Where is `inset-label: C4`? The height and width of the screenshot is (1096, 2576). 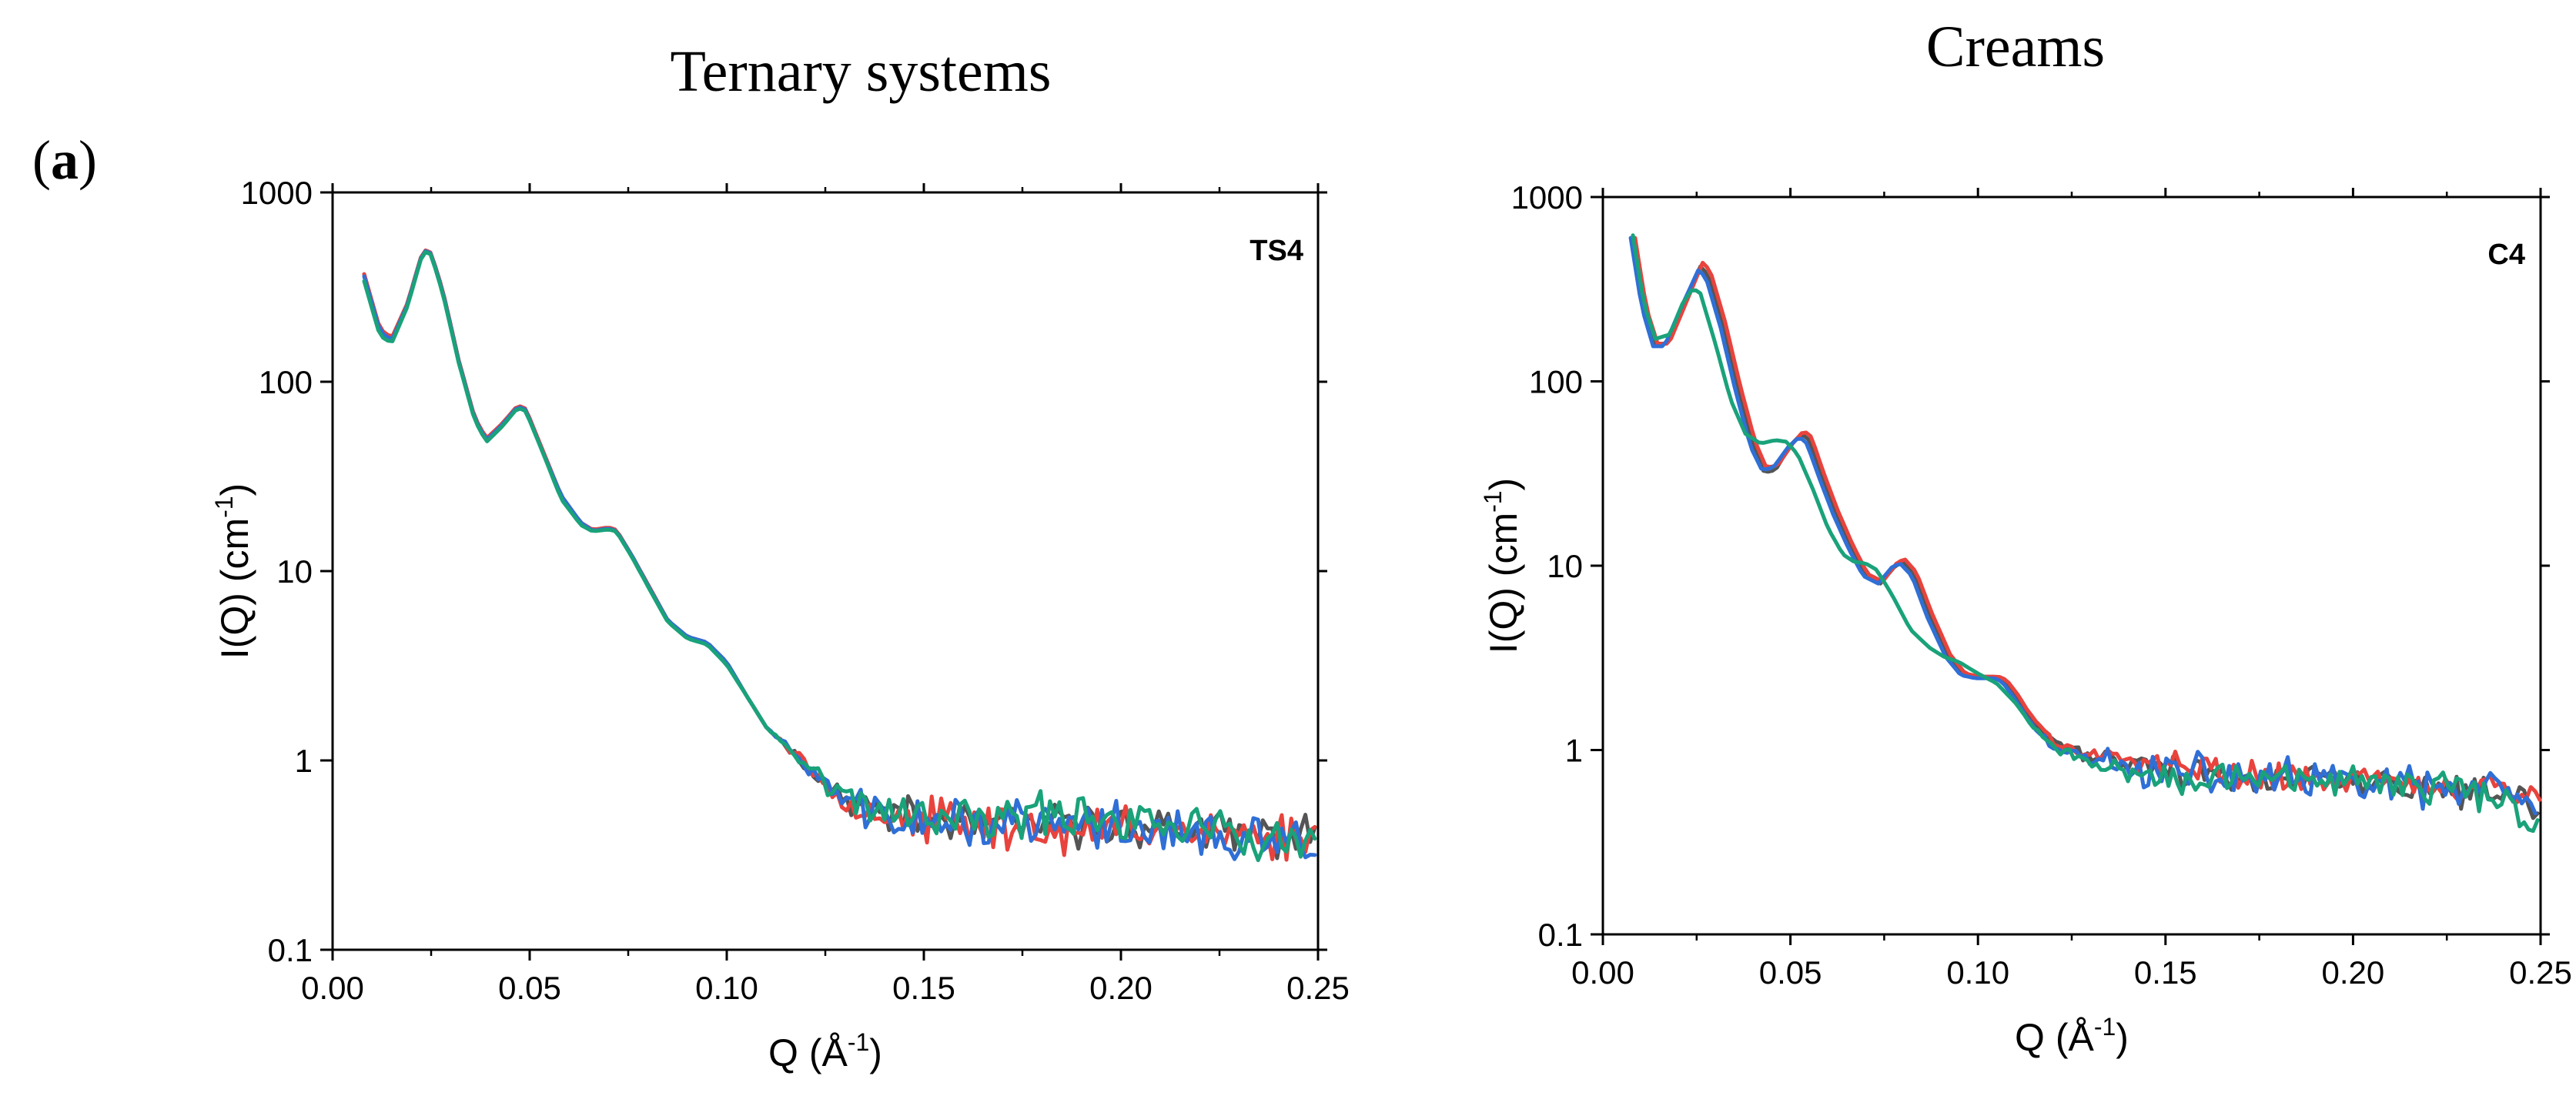 inset-label: C4 is located at coordinates (2506, 255).